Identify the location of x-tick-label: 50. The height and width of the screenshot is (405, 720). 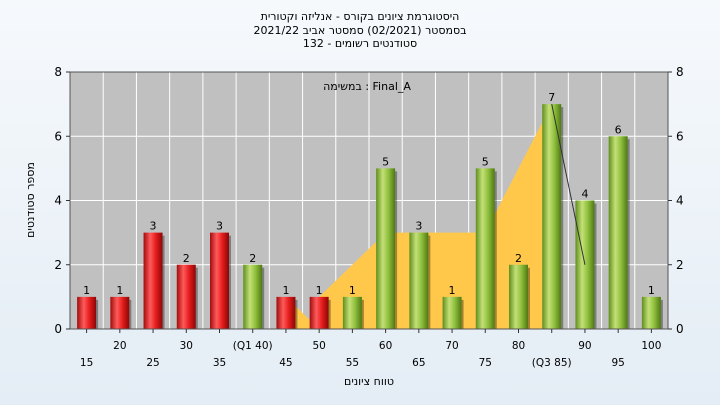
(318, 346).